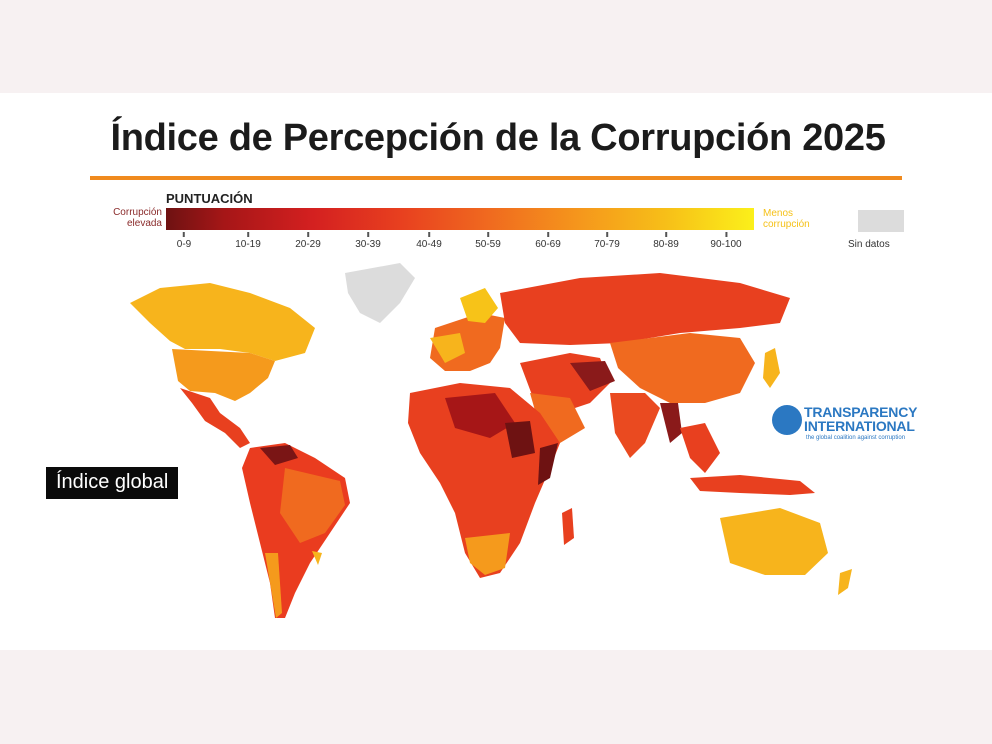  Describe the element at coordinates (112, 483) in the screenshot. I see `caption-badge: Índice global` at that location.